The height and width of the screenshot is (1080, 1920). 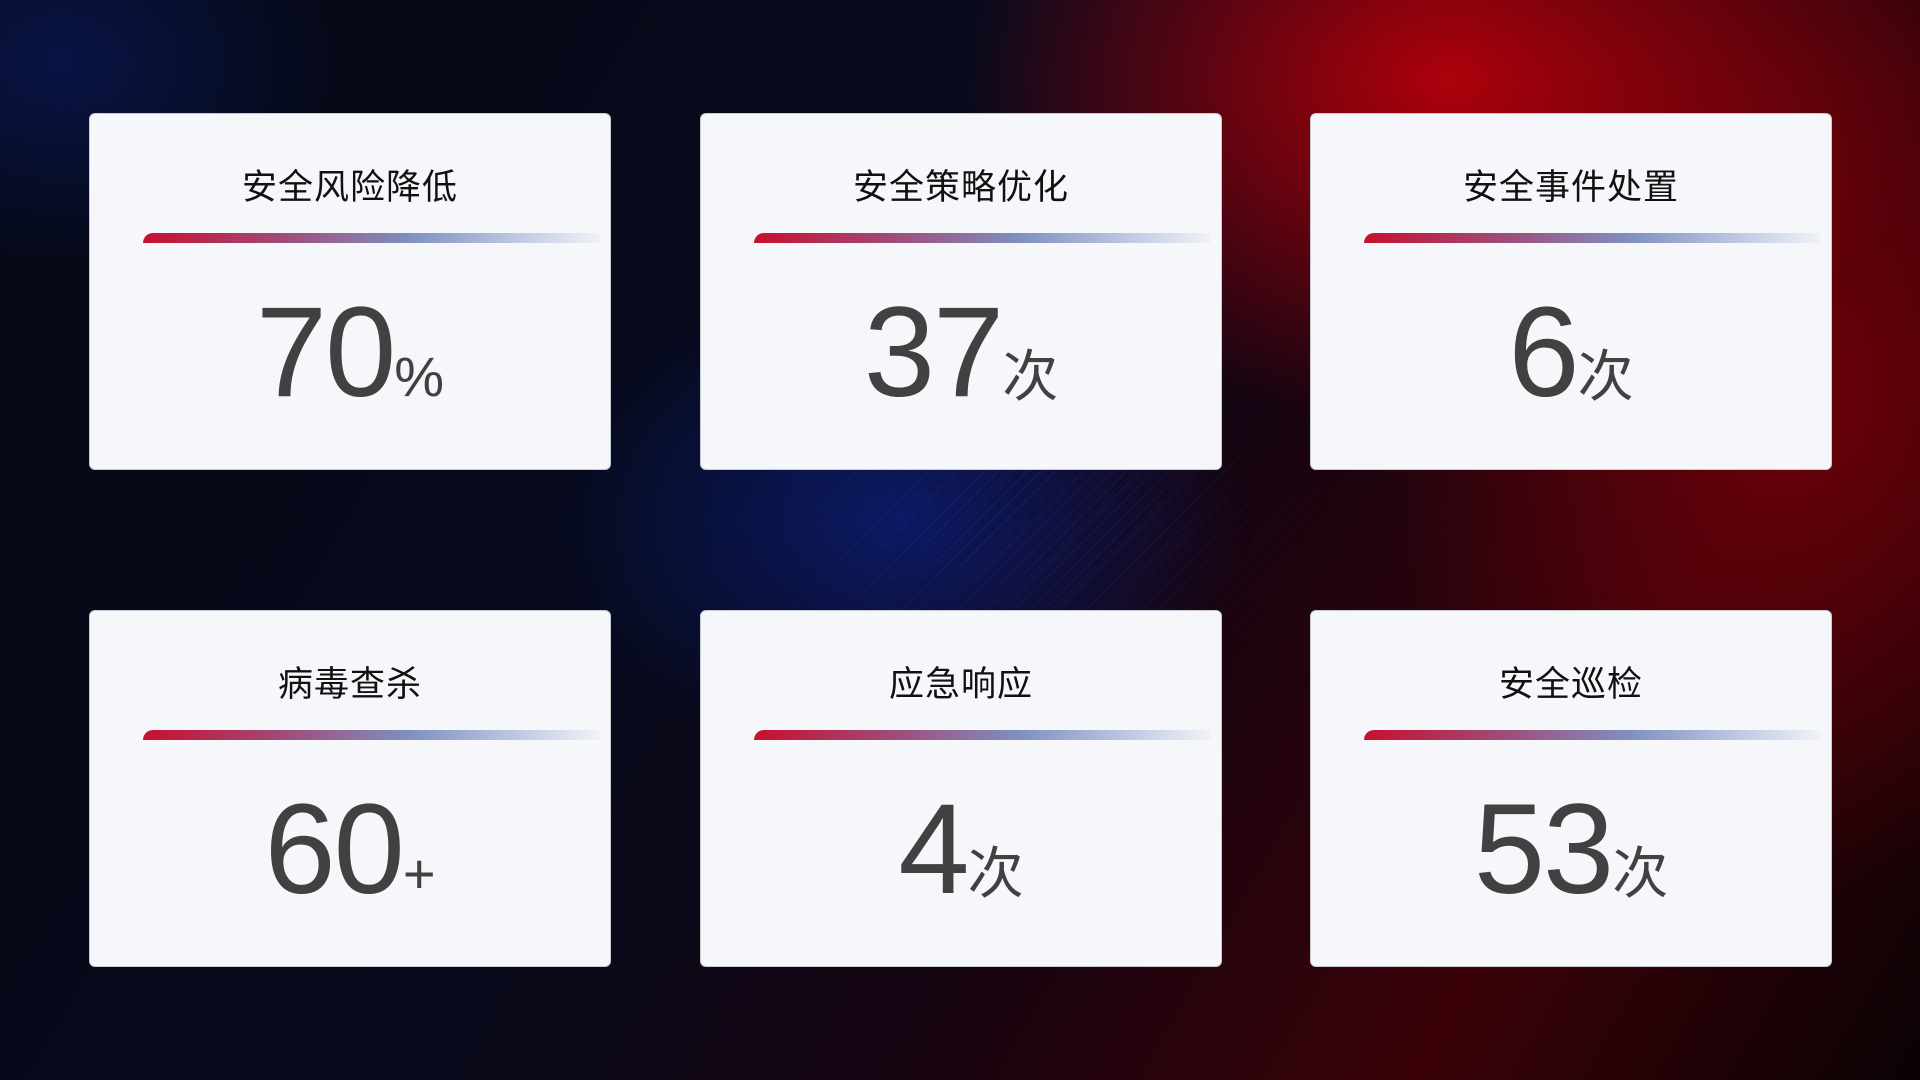 I want to click on stat-card-emergency-response: 应急响应 4次, so click(x=961, y=788).